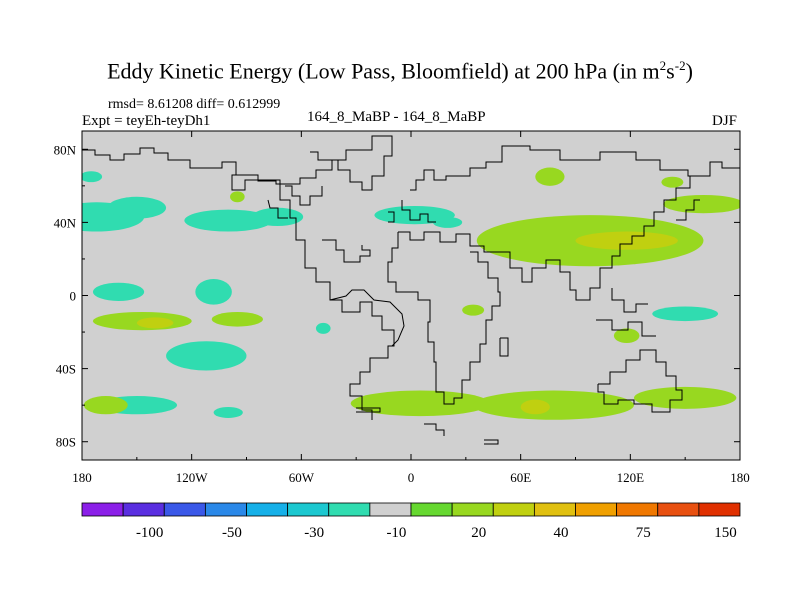 Image resolution: width=800 pixels, height=600 pixels. Describe the element at coordinates (237, 319) in the screenshot. I see `region-sp-10s-green-b` at that location.